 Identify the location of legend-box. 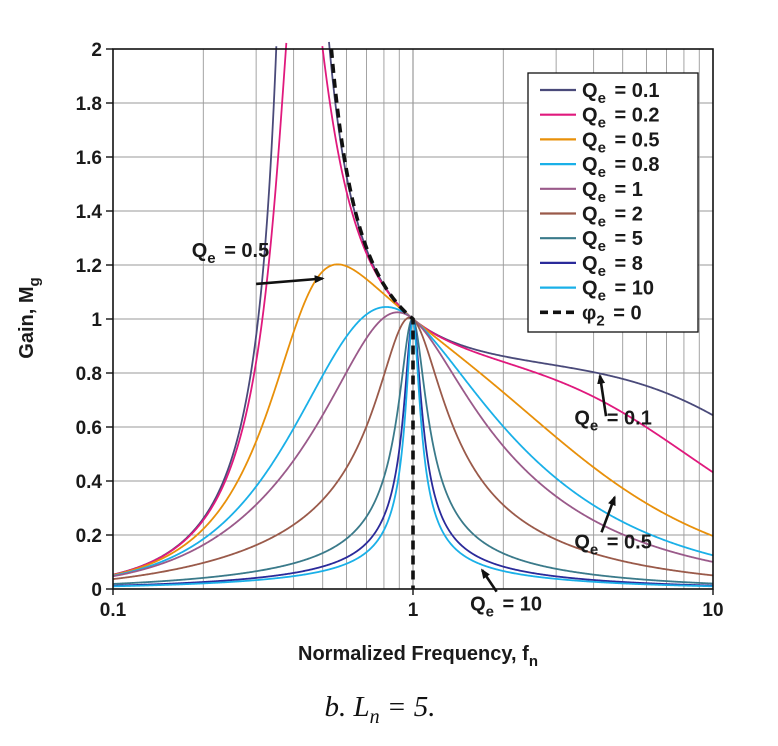
(613, 202).